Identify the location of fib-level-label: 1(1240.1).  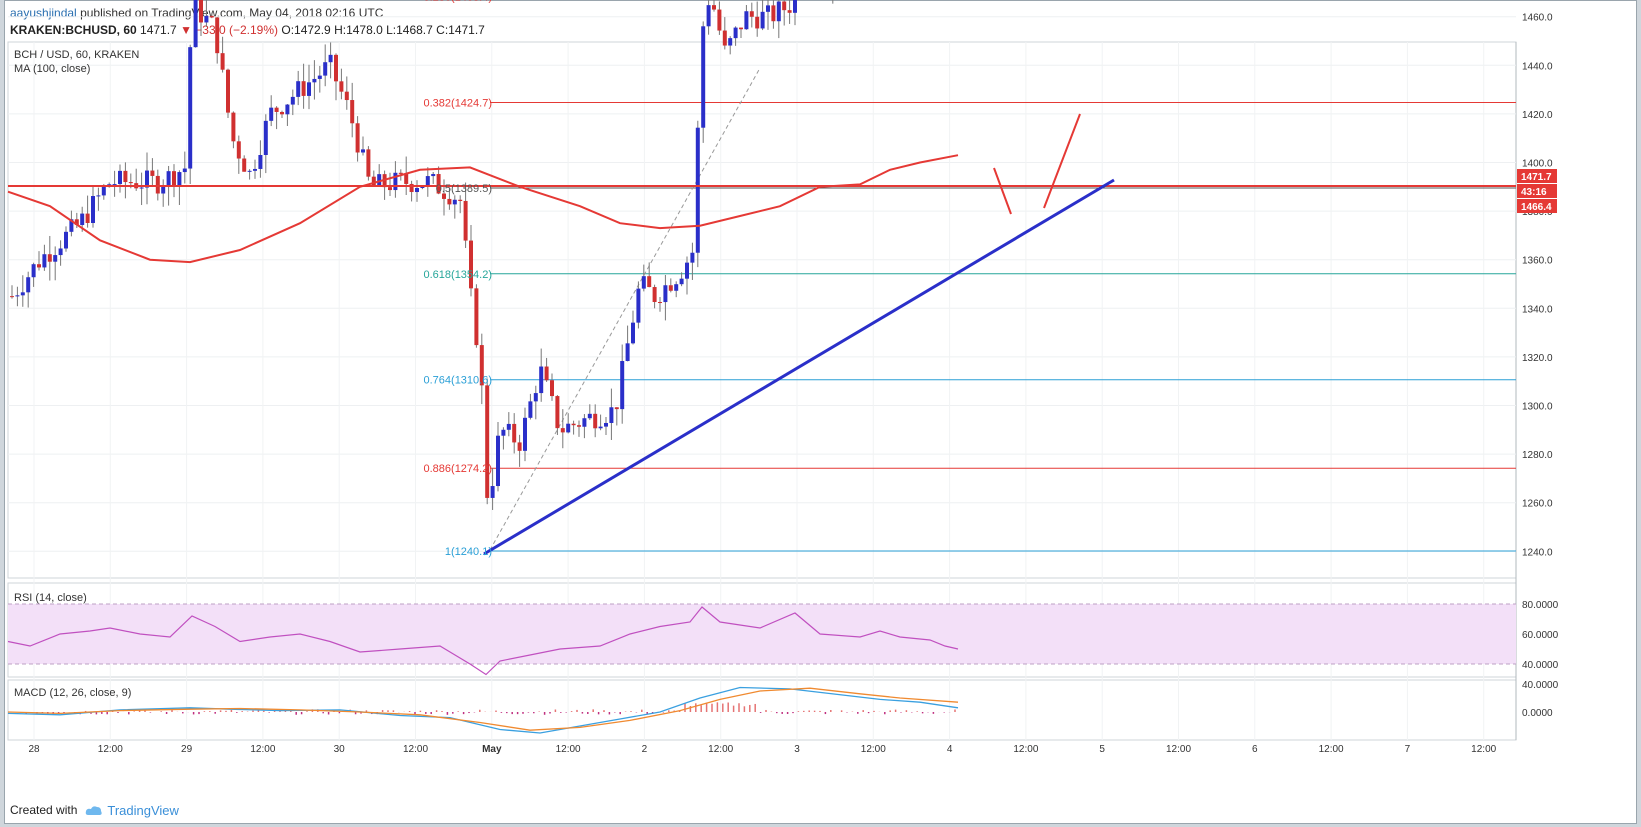
(468, 552).